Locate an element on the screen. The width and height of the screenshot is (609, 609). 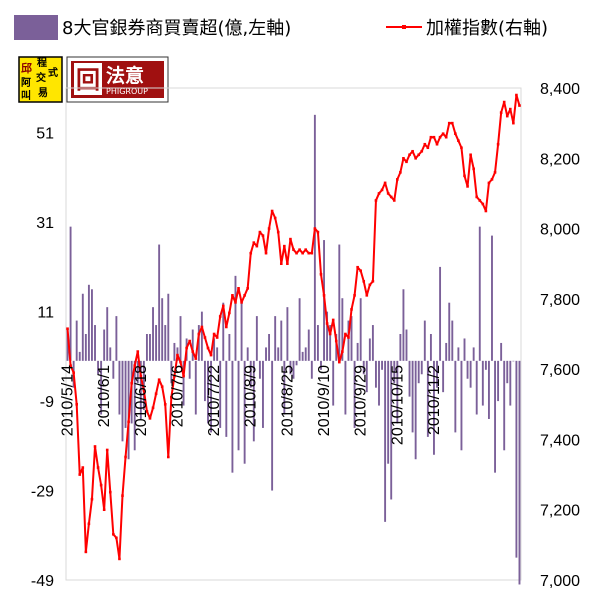
legend-bar-swatch is located at coordinates (36, 27).